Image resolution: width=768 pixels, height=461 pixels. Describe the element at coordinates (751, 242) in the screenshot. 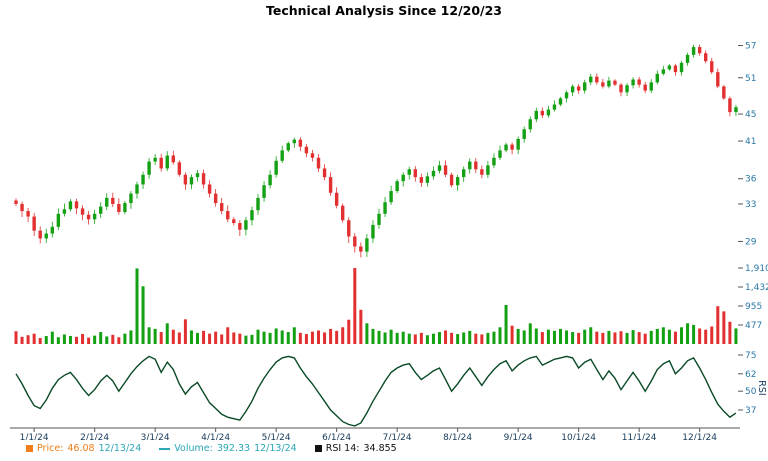

I see `y-axis-label: 29` at that location.